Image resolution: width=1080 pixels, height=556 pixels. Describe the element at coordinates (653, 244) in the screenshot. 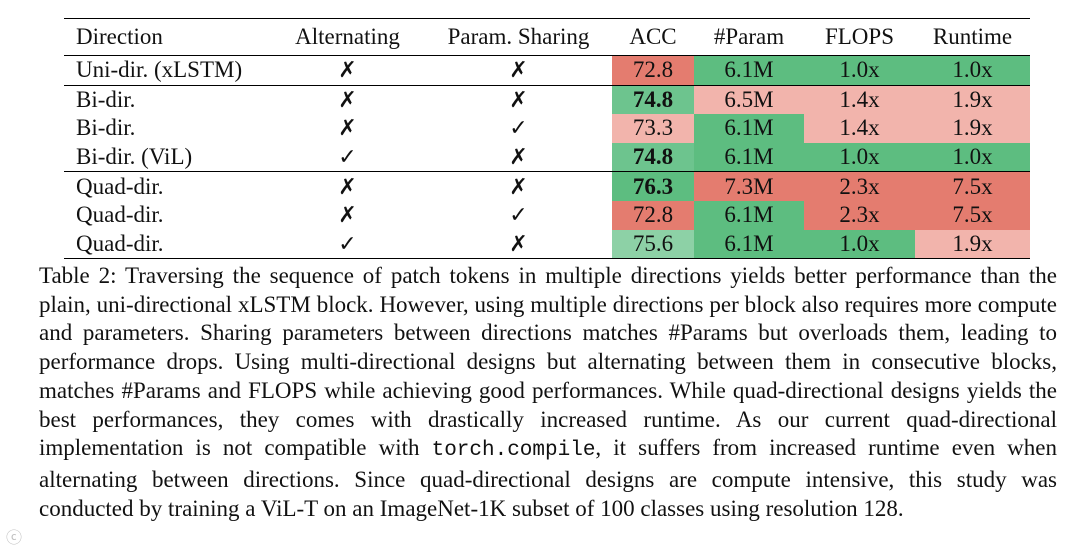

I see `cell-acc: 75.6` at that location.